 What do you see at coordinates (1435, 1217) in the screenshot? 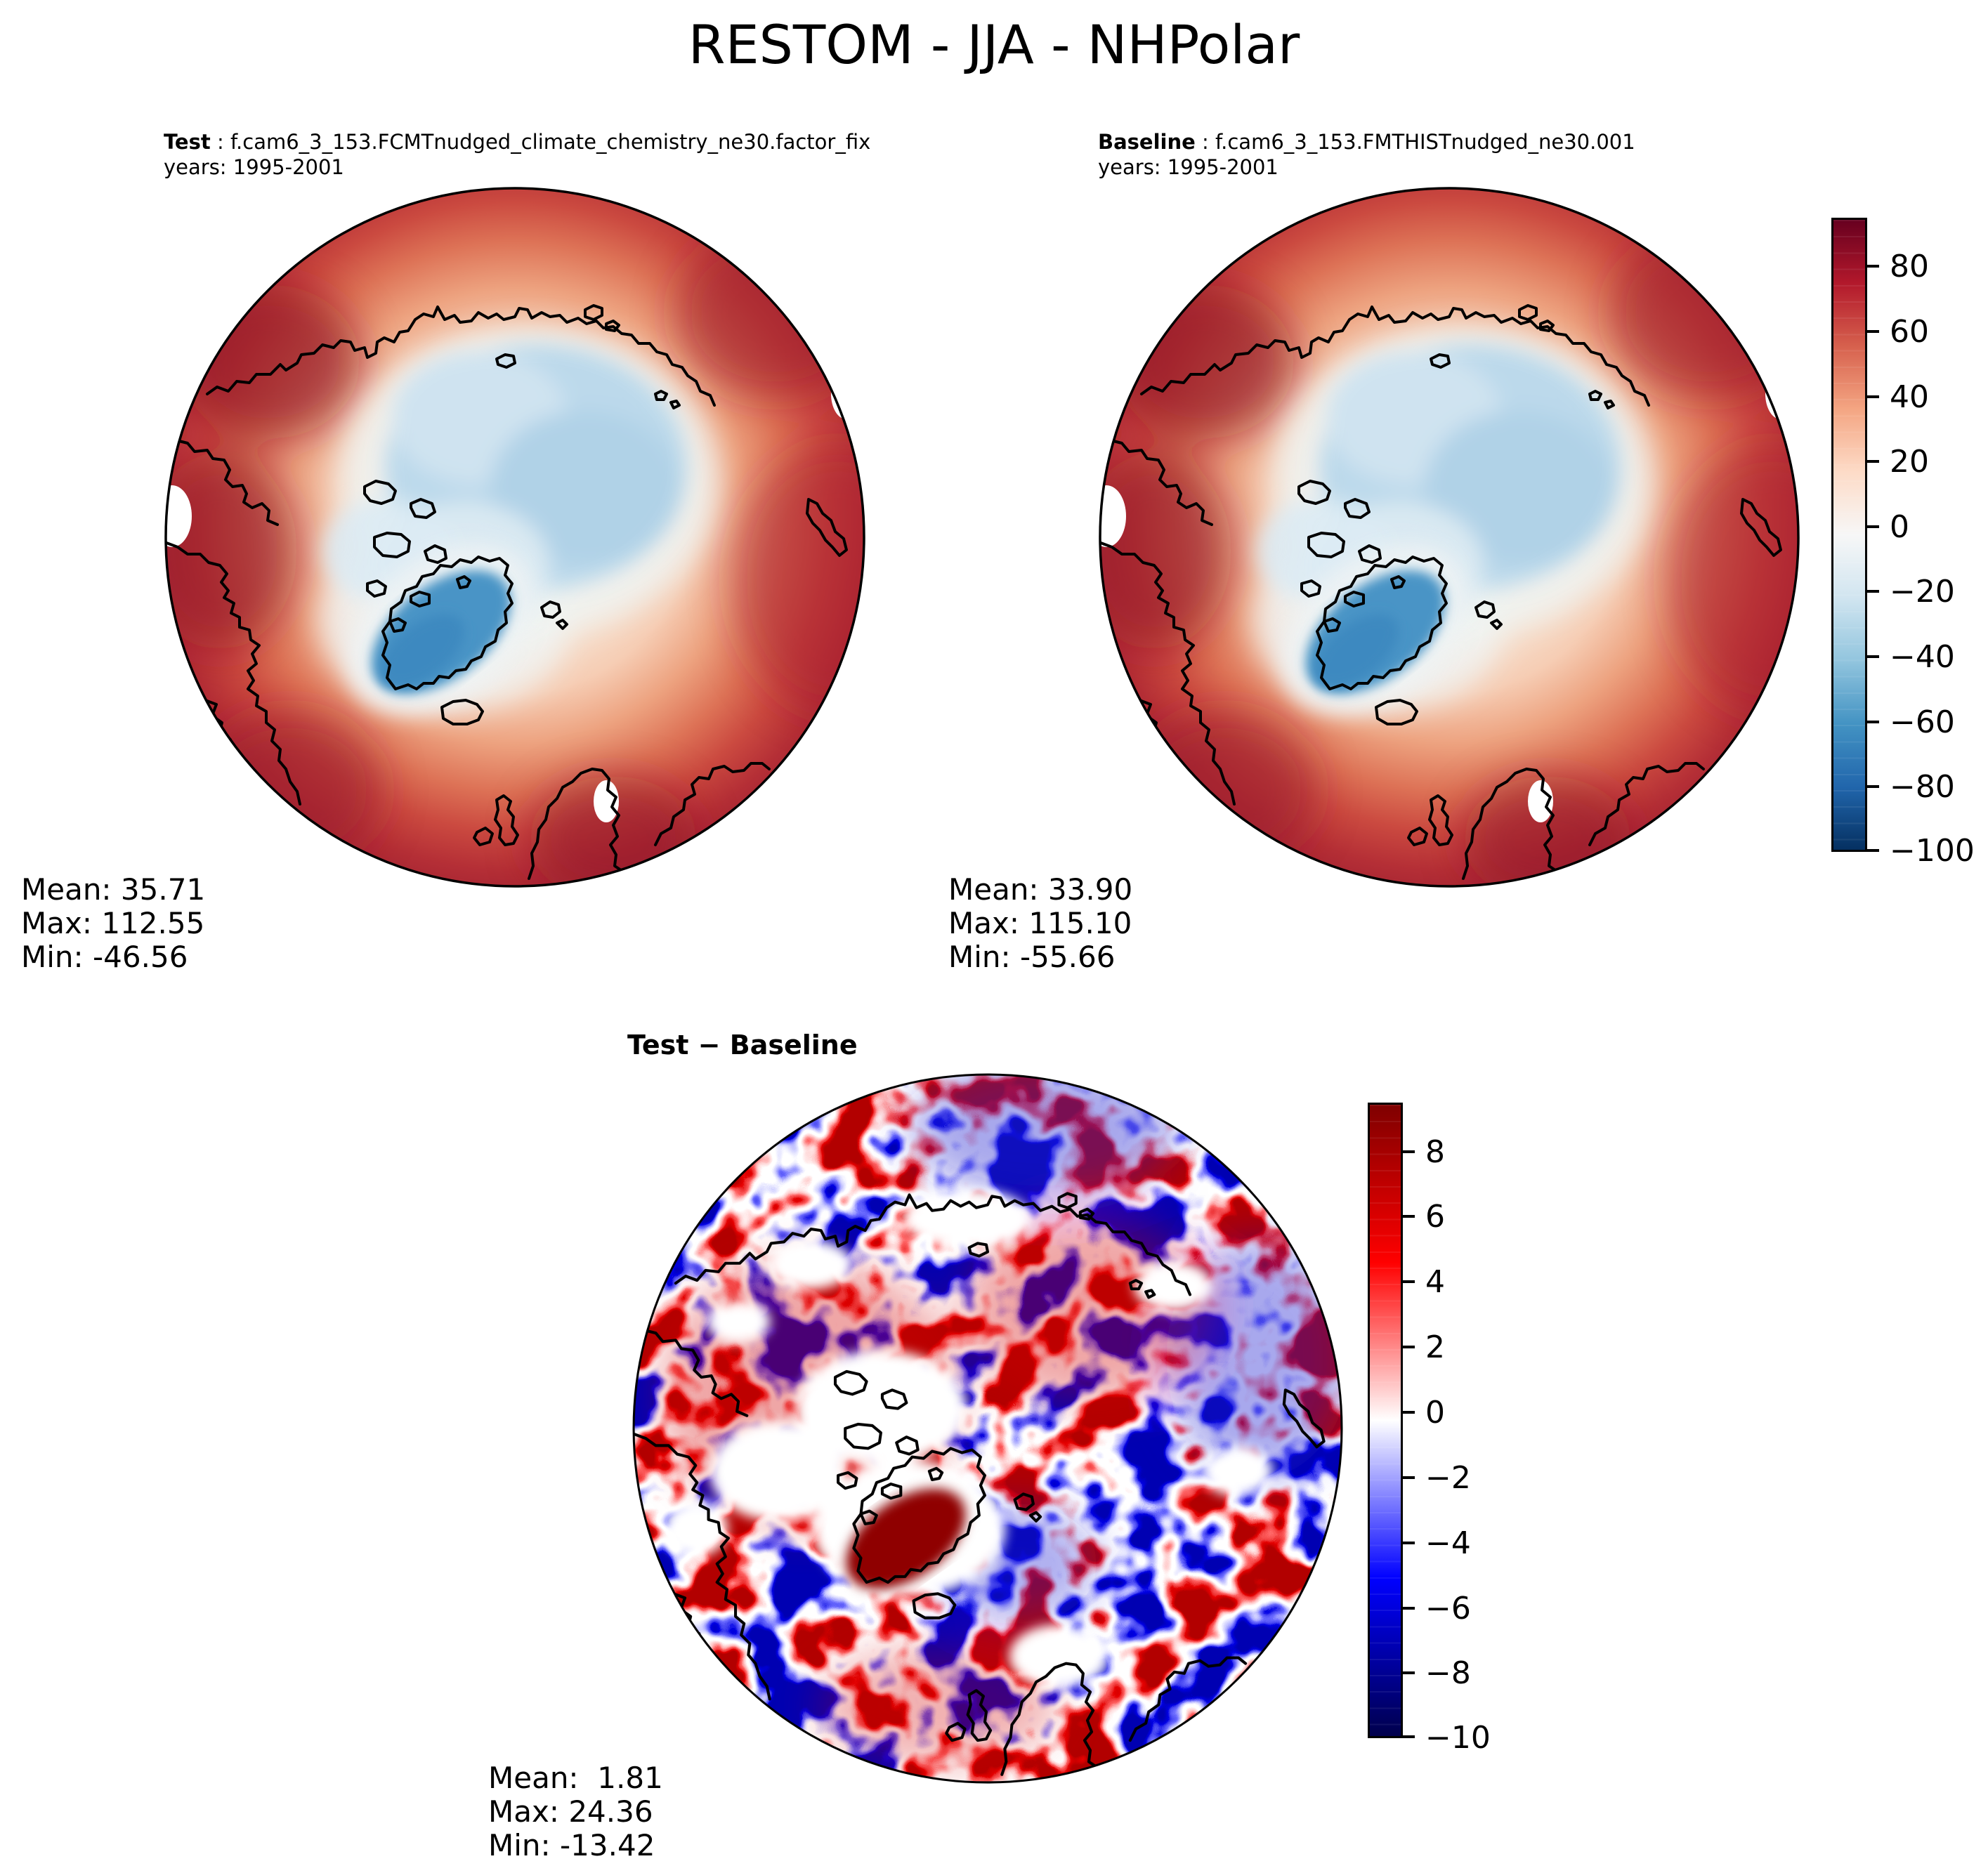
I see `colorbar-tick-label: 6` at bounding box center [1435, 1217].